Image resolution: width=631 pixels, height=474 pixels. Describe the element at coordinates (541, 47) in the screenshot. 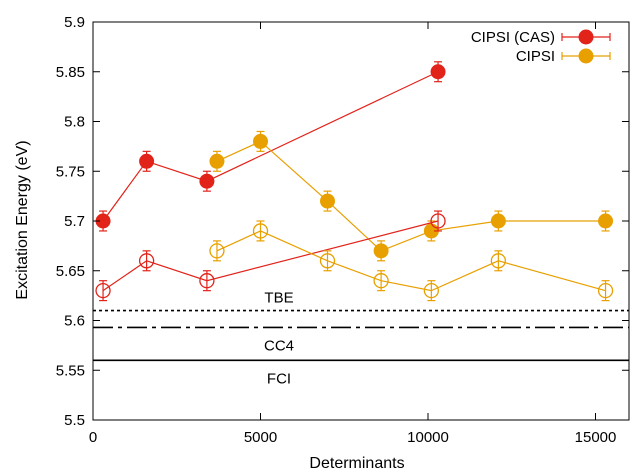

I see `legend: CIPSI (CAS) CIPSI` at that location.